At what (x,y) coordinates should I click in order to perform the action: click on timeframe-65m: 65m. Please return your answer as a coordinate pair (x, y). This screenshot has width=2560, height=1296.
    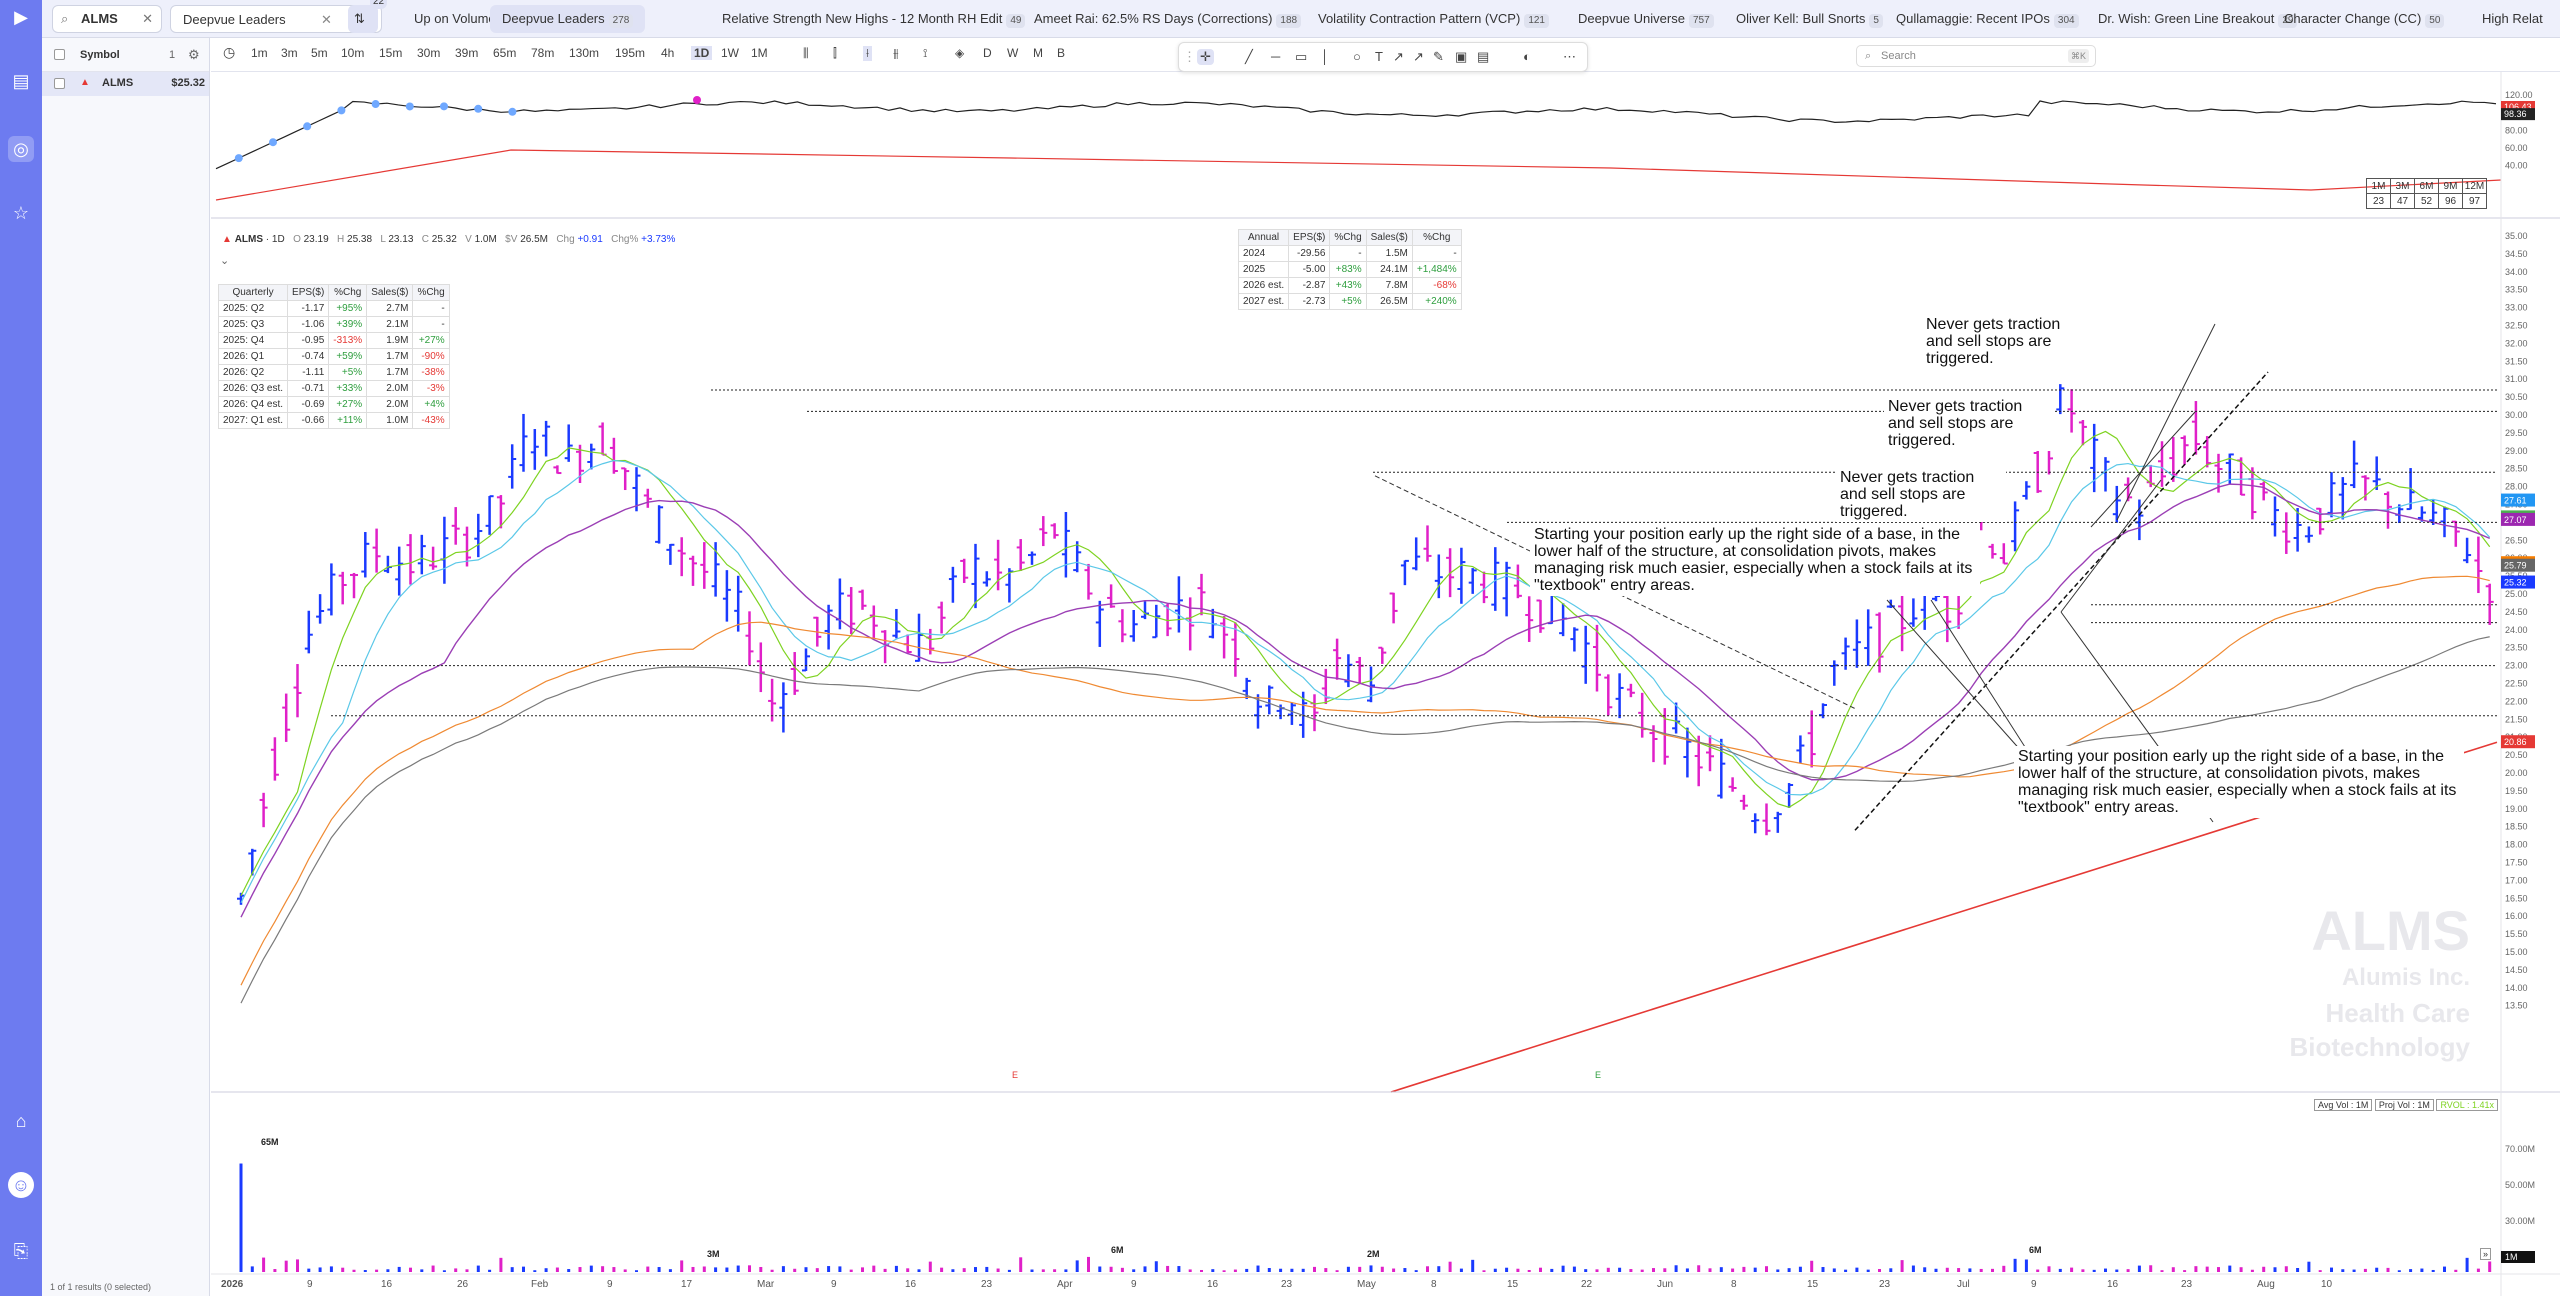
    Looking at the image, I should click on (505, 53).